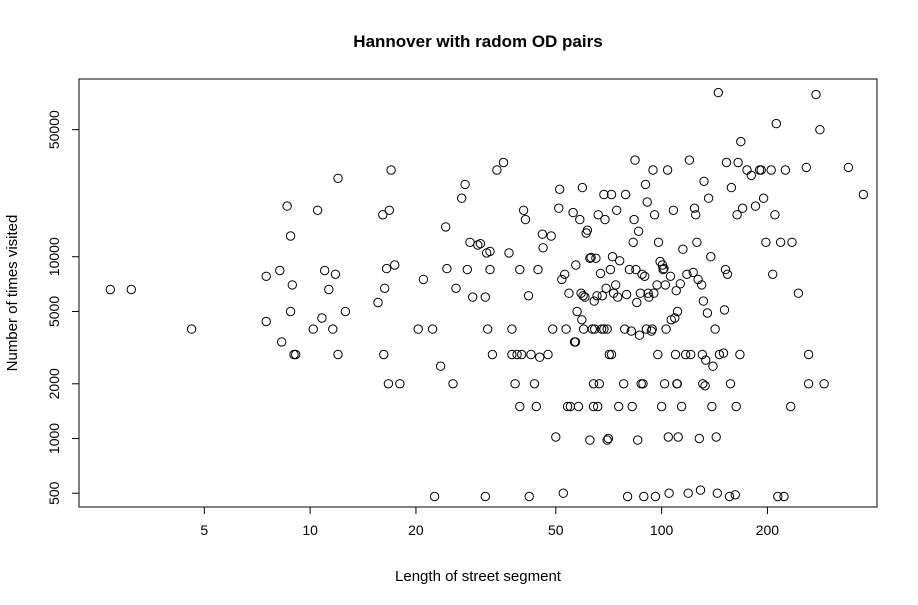 Image resolution: width=918 pixels, height=605 pixels. I want to click on chart-title: Hannover with radom OD pairs, so click(477, 41).